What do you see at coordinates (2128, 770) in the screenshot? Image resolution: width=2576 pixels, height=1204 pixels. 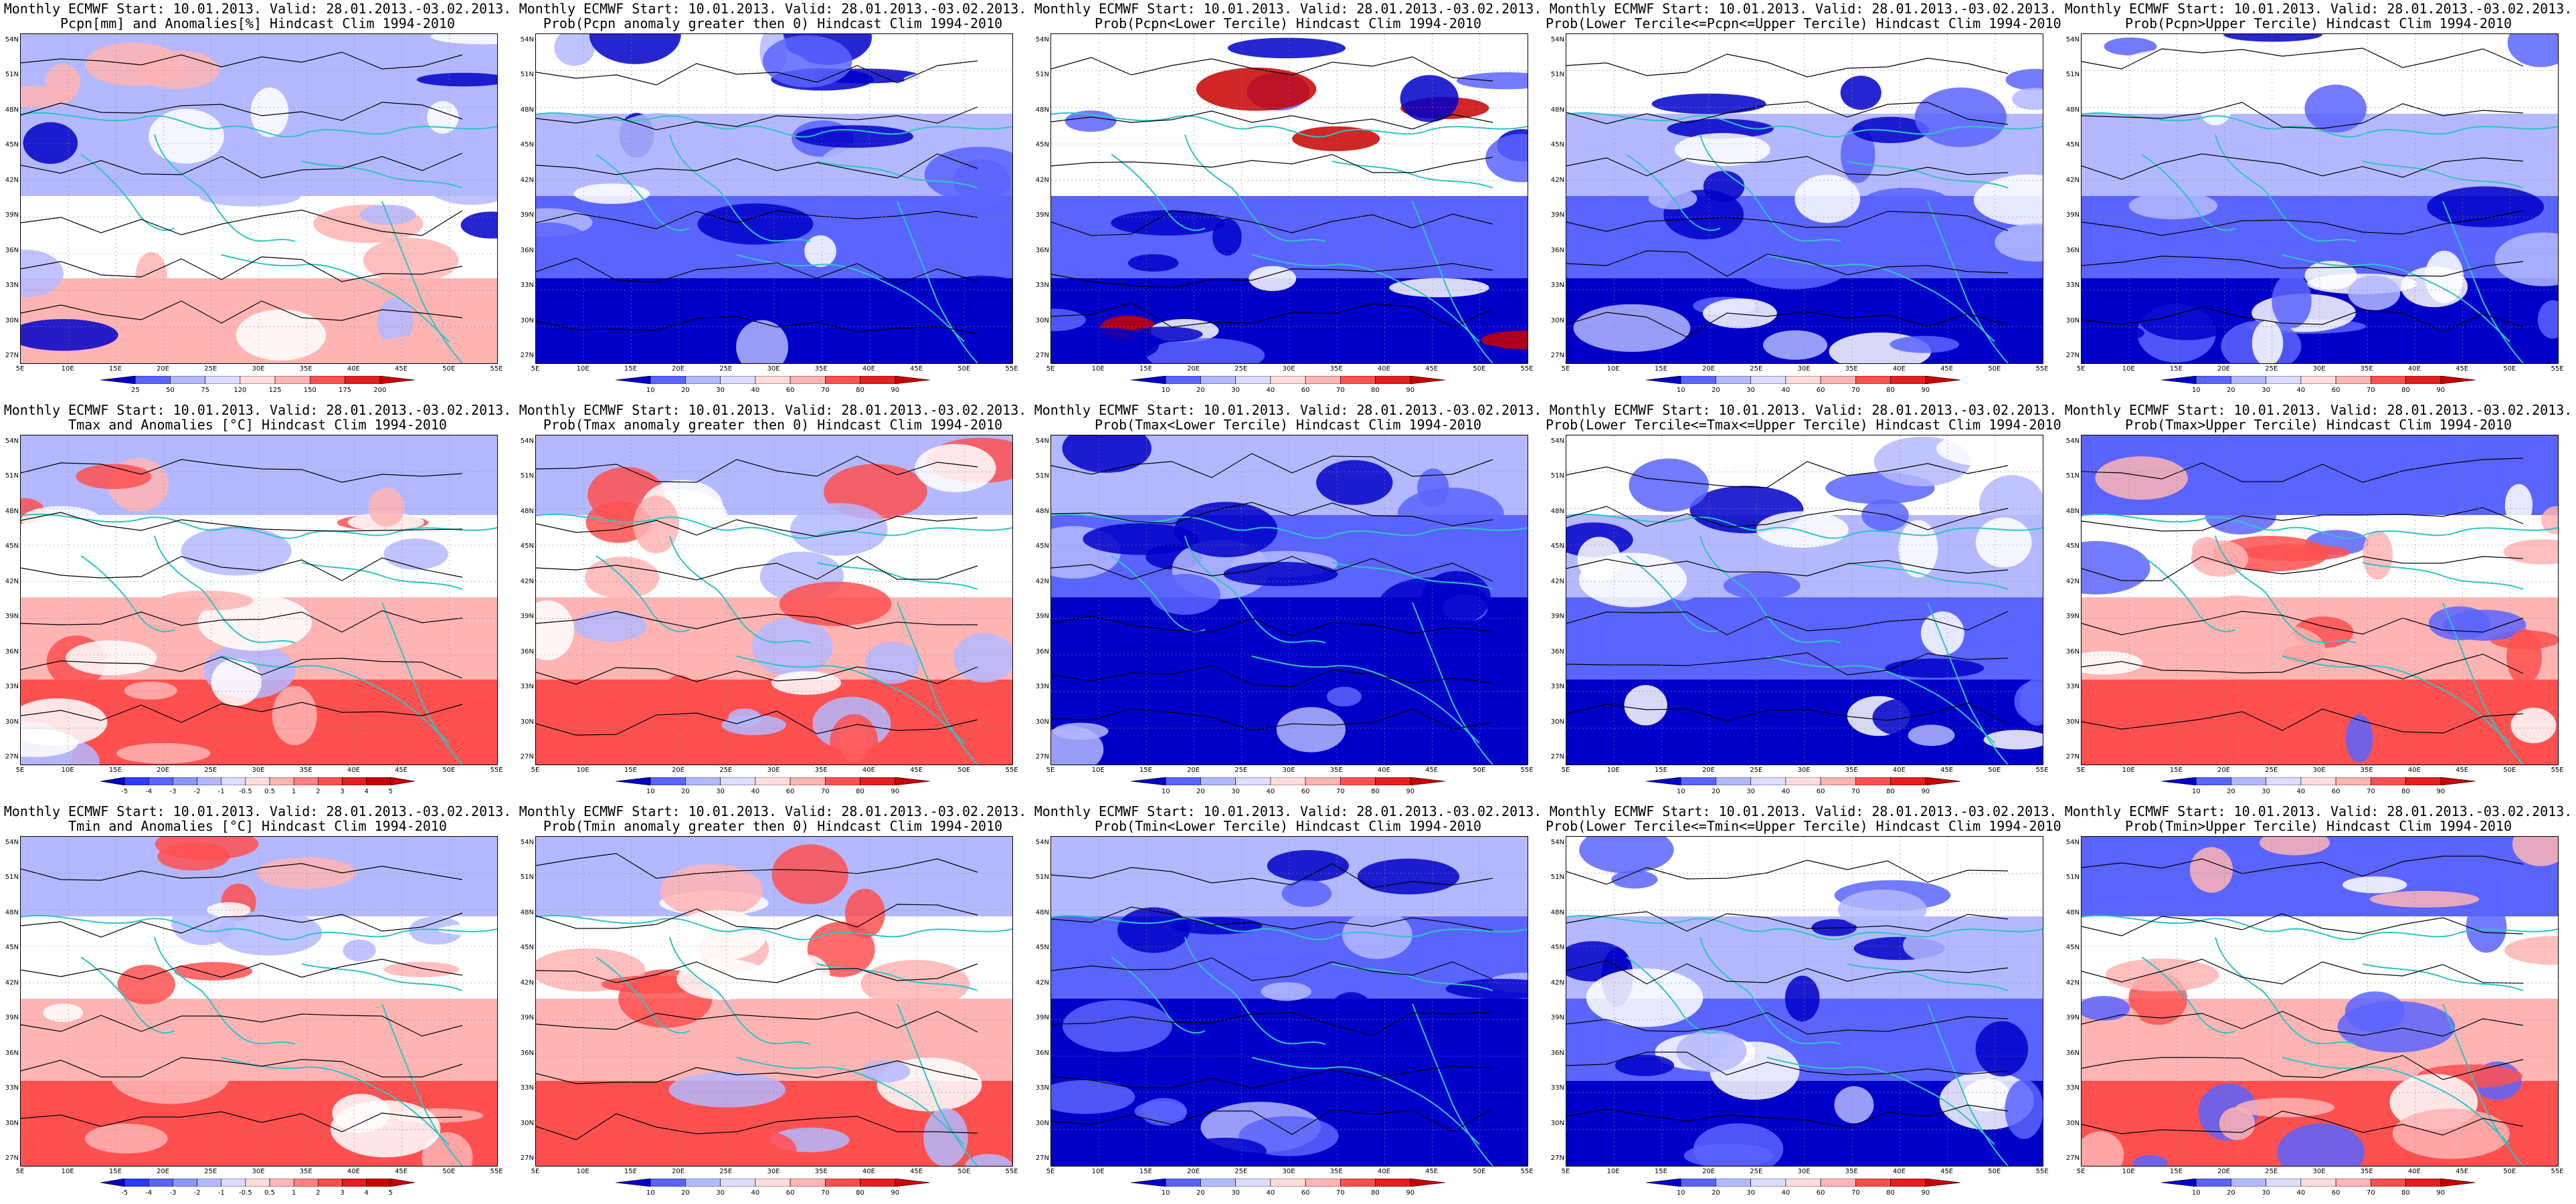 I see `longitude-label: 10E` at bounding box center [2128, 770].